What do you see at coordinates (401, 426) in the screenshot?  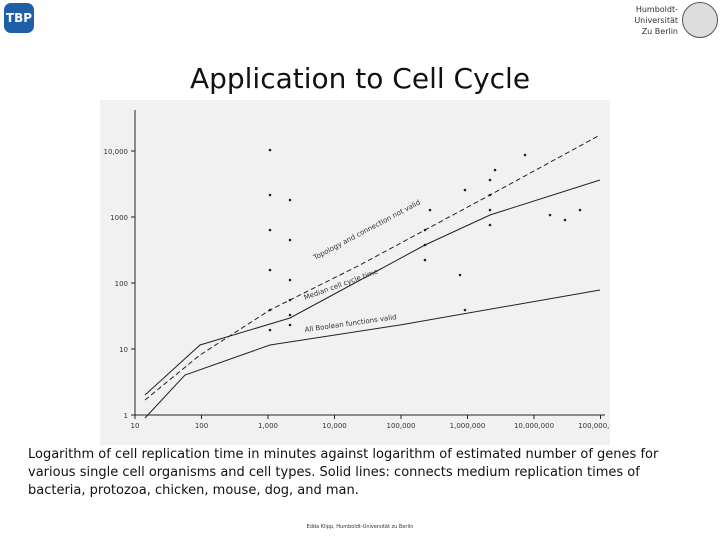 I see `x-tick-label: 100,000` at bounding box center [401, 426].